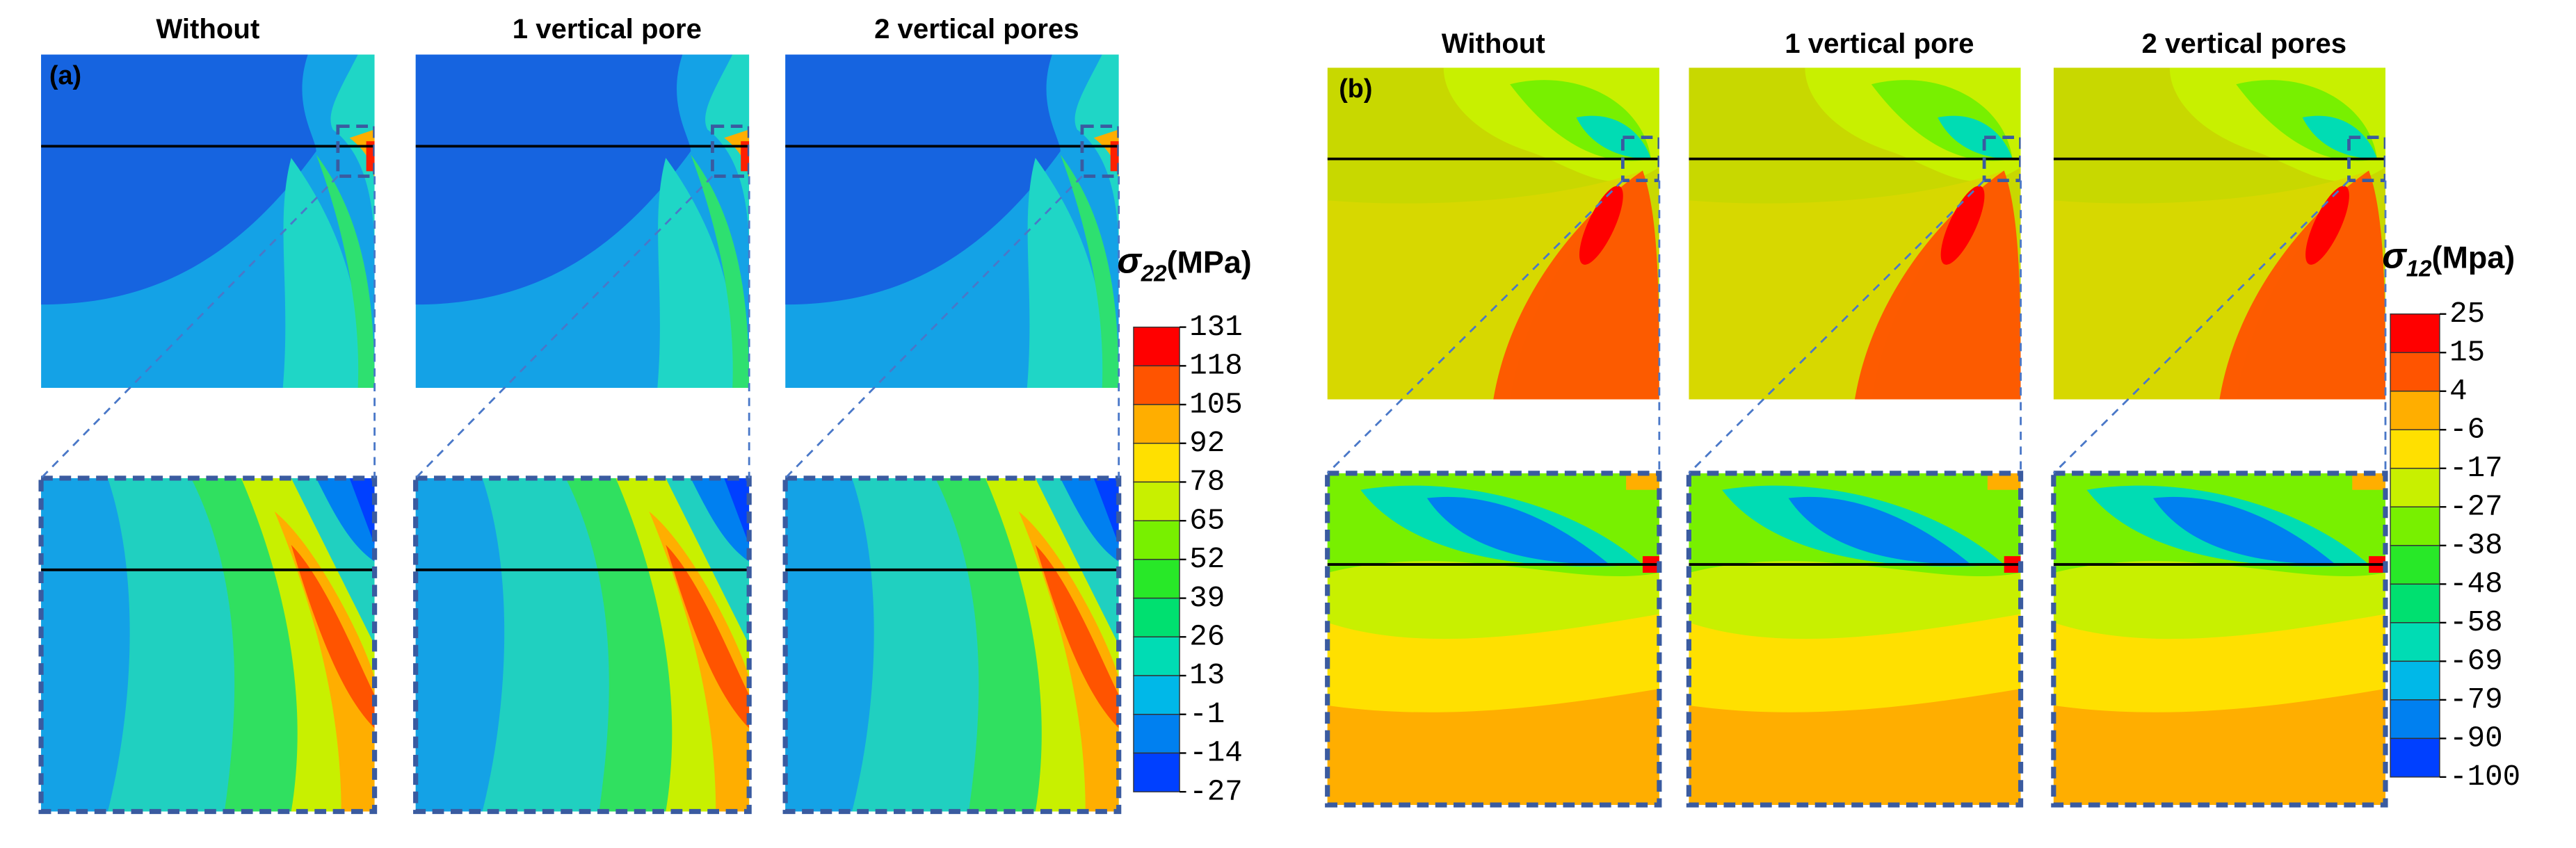 This screenshot has height=848, width=2576. I want to click on legend-tick-label: -14, so click(1216, 753).